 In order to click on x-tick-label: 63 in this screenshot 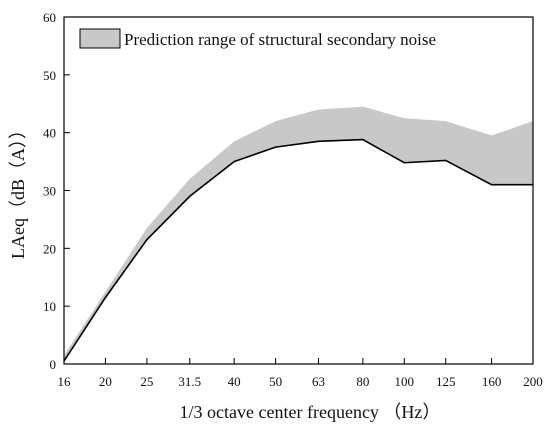, I will do `click(318, 381)`.